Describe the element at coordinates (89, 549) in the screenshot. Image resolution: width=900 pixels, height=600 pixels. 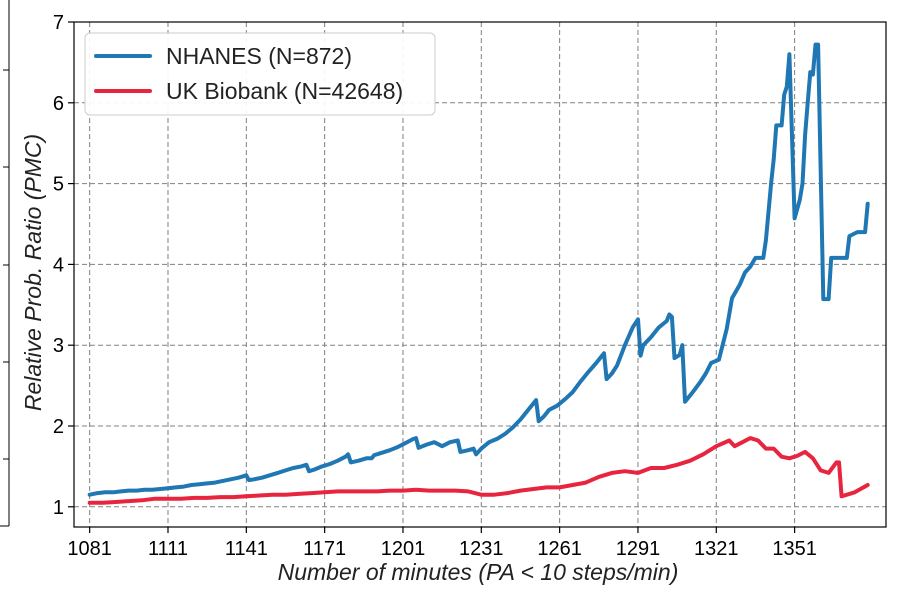
I see `x-tick-label: 1081` at that location.